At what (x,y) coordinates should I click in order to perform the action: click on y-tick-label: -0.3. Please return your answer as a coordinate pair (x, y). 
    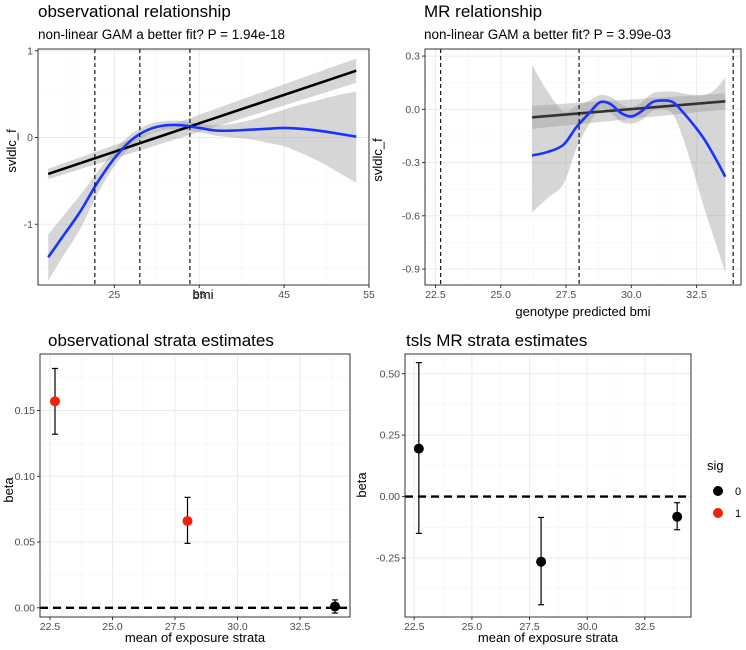
    Looking at the image, I should click on (411, 163).